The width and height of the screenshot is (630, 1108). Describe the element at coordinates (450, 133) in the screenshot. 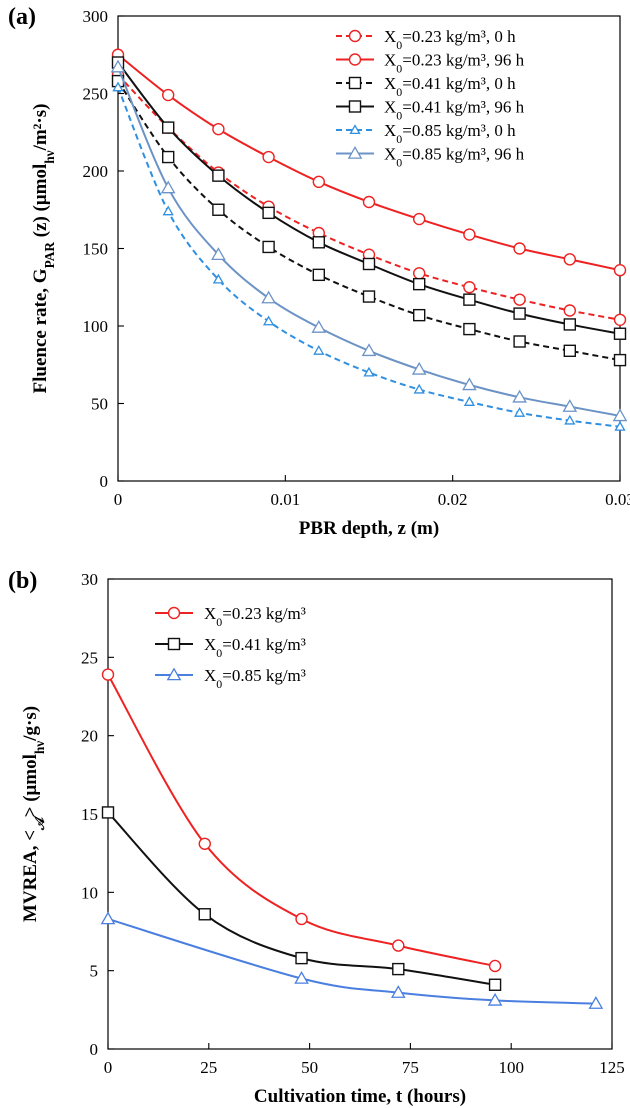

I see `legend-label: X0=0.85 kg/m³, 0 h` at that location.